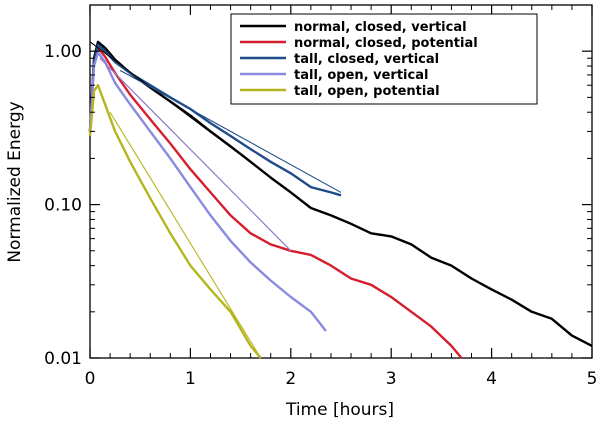 This screenshot has height=422, width=600. I want to click on x-tick-label: 1, so click(190, 379).